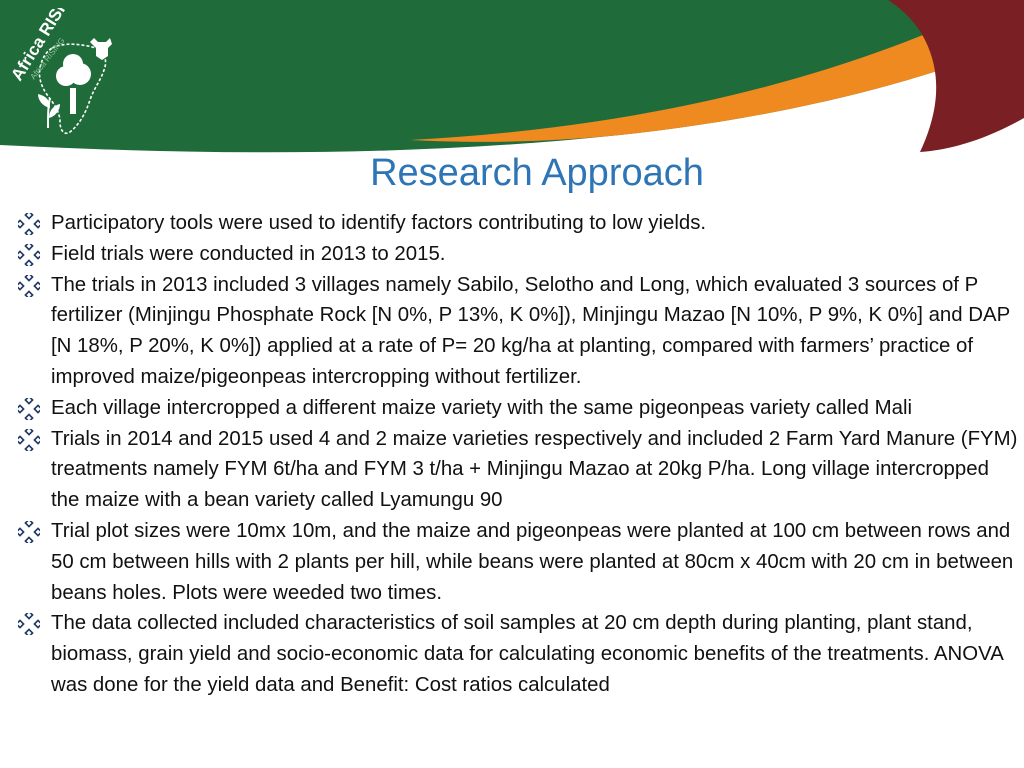 This screenshot has height=768, width=1024. What do you see at coordinates (101, 49) in the screenshot?
I see `cow-icon` at bounding box center [101, 49].